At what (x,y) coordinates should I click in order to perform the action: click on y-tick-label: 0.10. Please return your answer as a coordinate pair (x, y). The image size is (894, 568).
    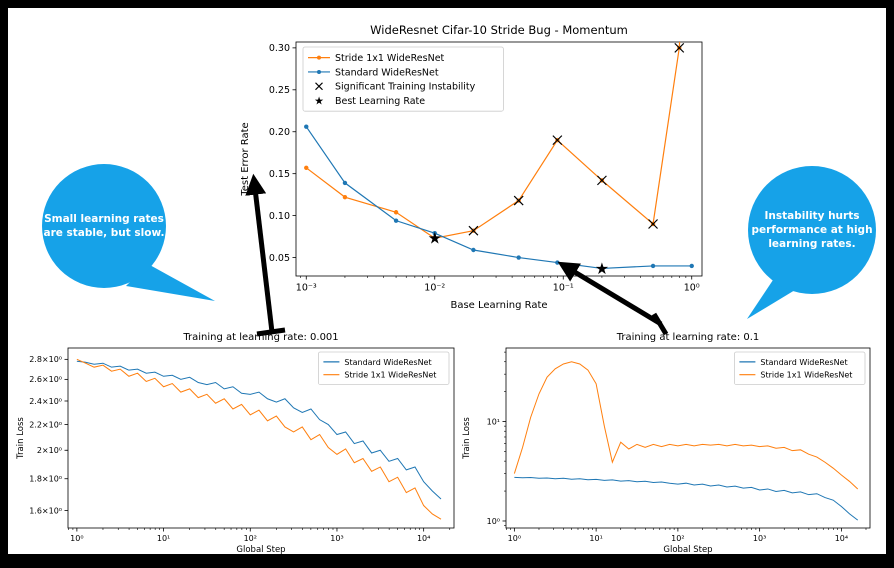
    Looking at the image, I should click on (279, 216).